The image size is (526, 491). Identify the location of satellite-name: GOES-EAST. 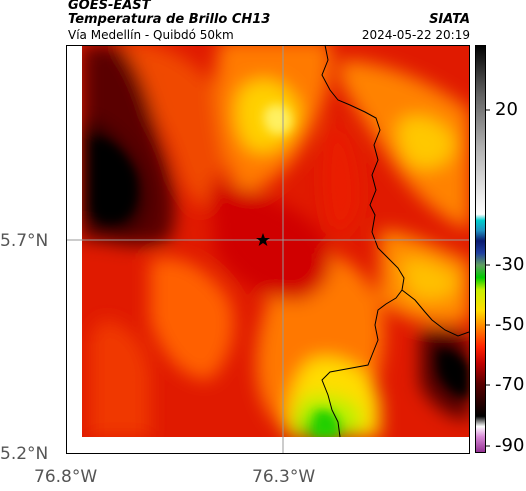
(109, 6).